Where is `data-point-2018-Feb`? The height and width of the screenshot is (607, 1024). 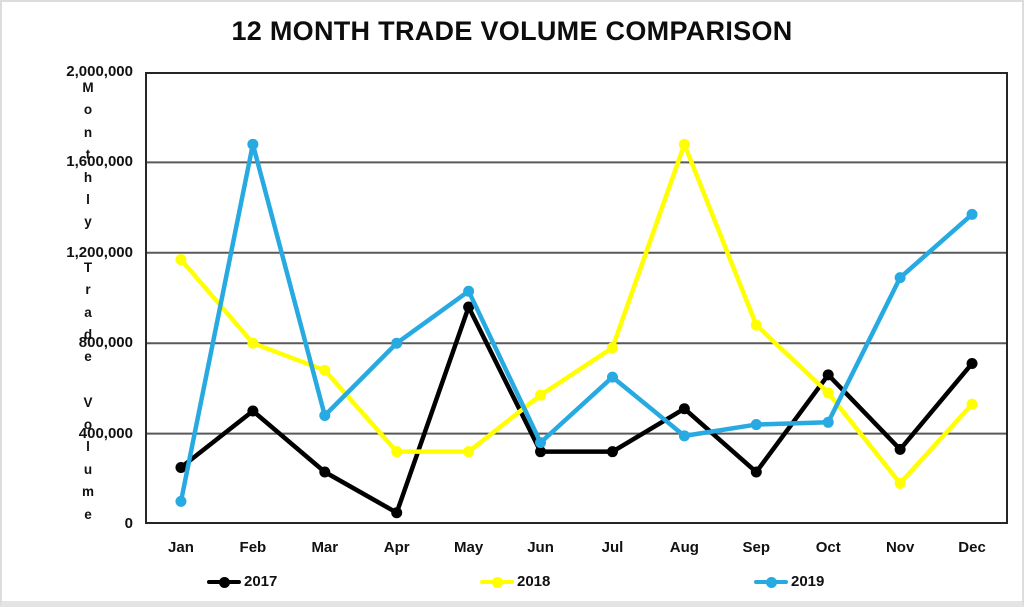
data-point-2018-Feb is located at coordinates (253, 343).